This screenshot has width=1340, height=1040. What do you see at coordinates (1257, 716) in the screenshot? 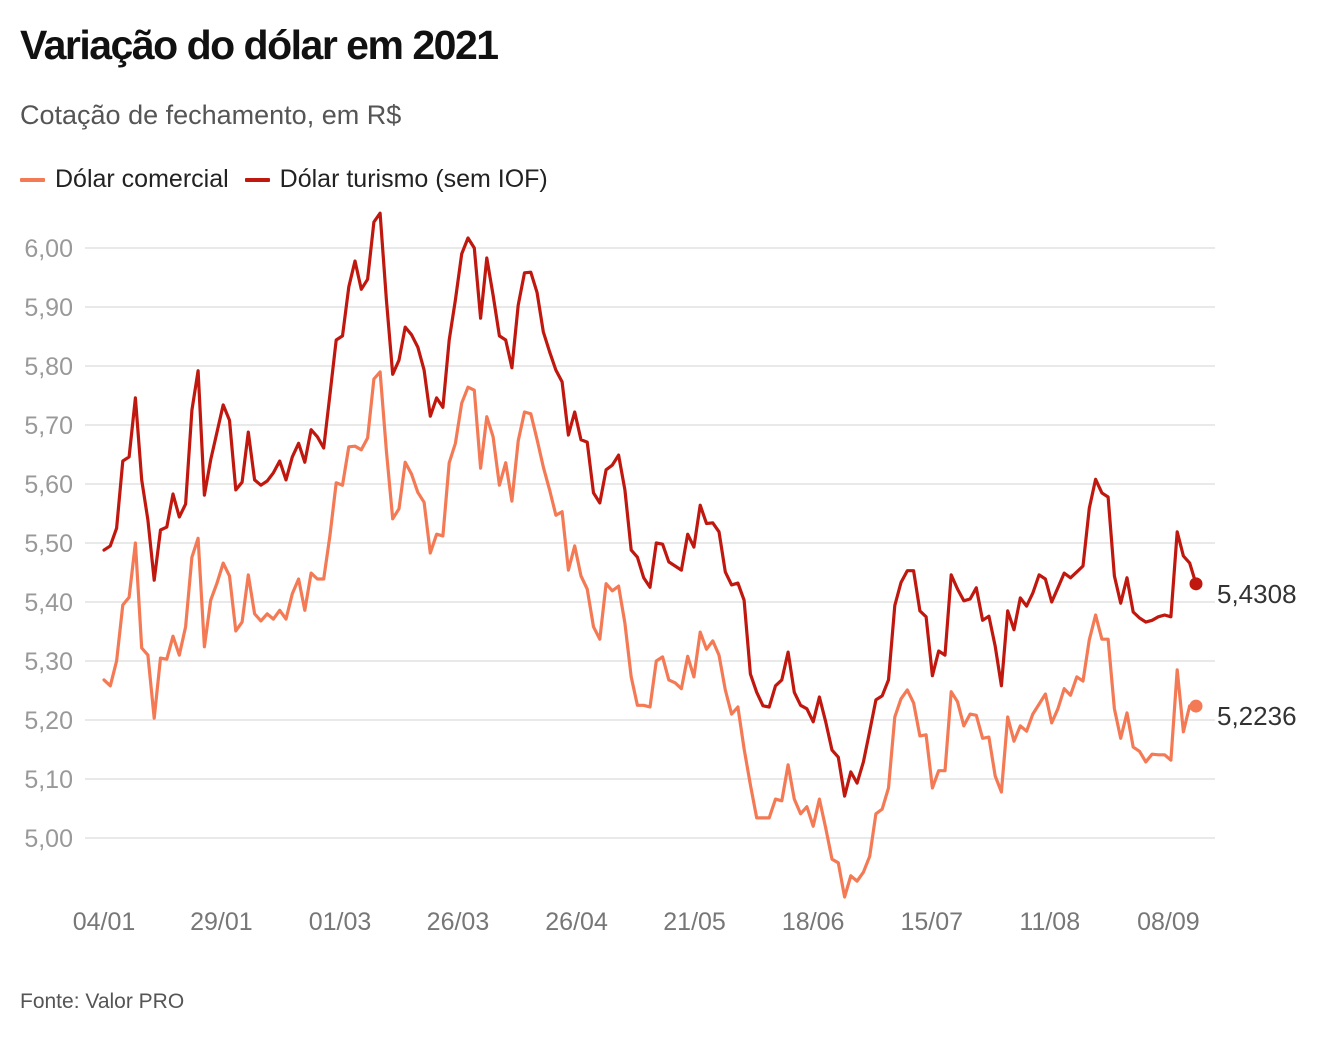
I see `end-label-comercial: 5,2236` at bounding box center [1257, 716].